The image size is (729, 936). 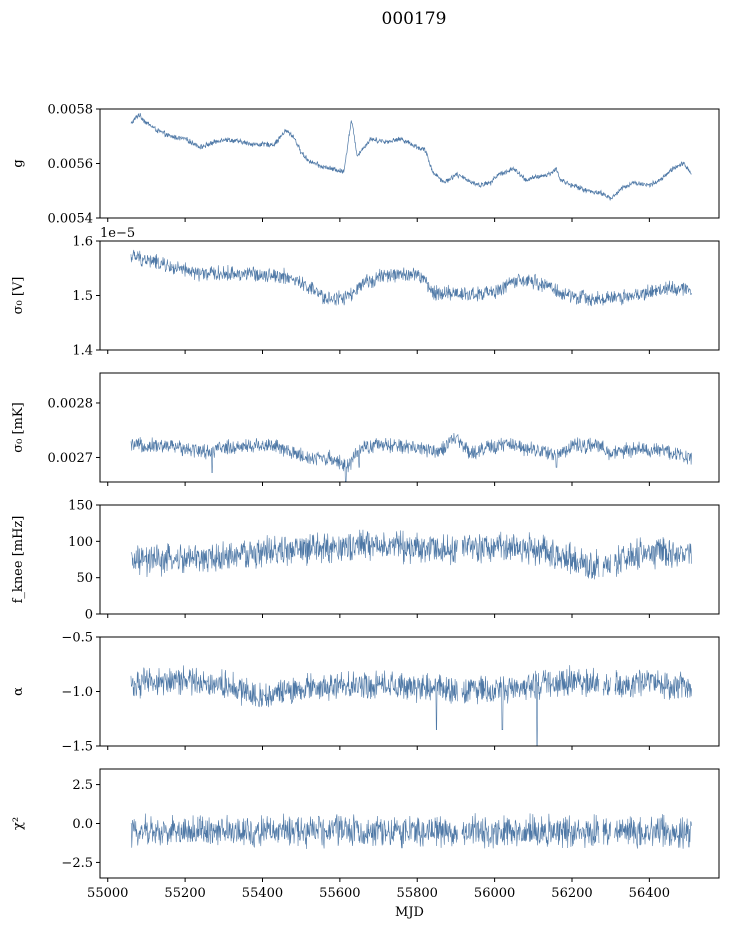 I want to click on xtick-label-0: 55000, so click(x=107, y=893).